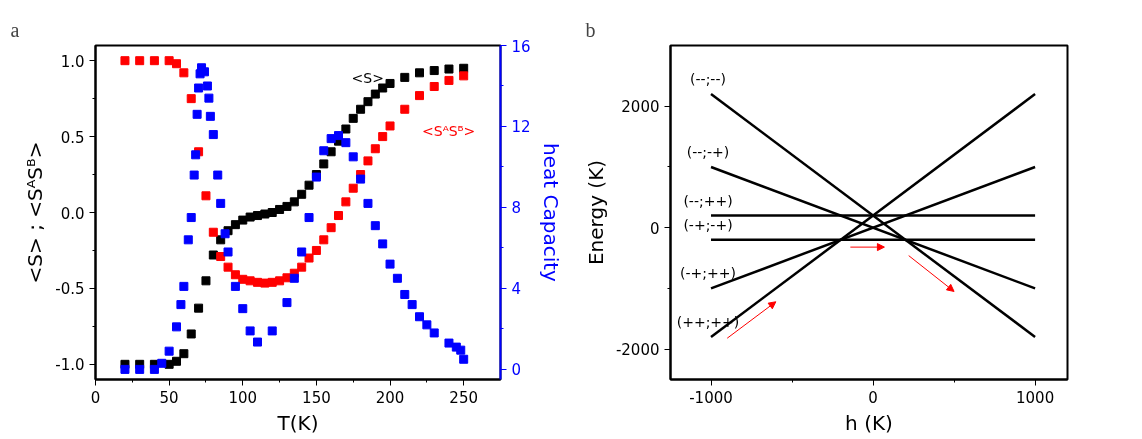  What do you see at coordinates (169, 397) in the screenshot?
I see `x-tick-label: 50` at bounding box center [169, 397].